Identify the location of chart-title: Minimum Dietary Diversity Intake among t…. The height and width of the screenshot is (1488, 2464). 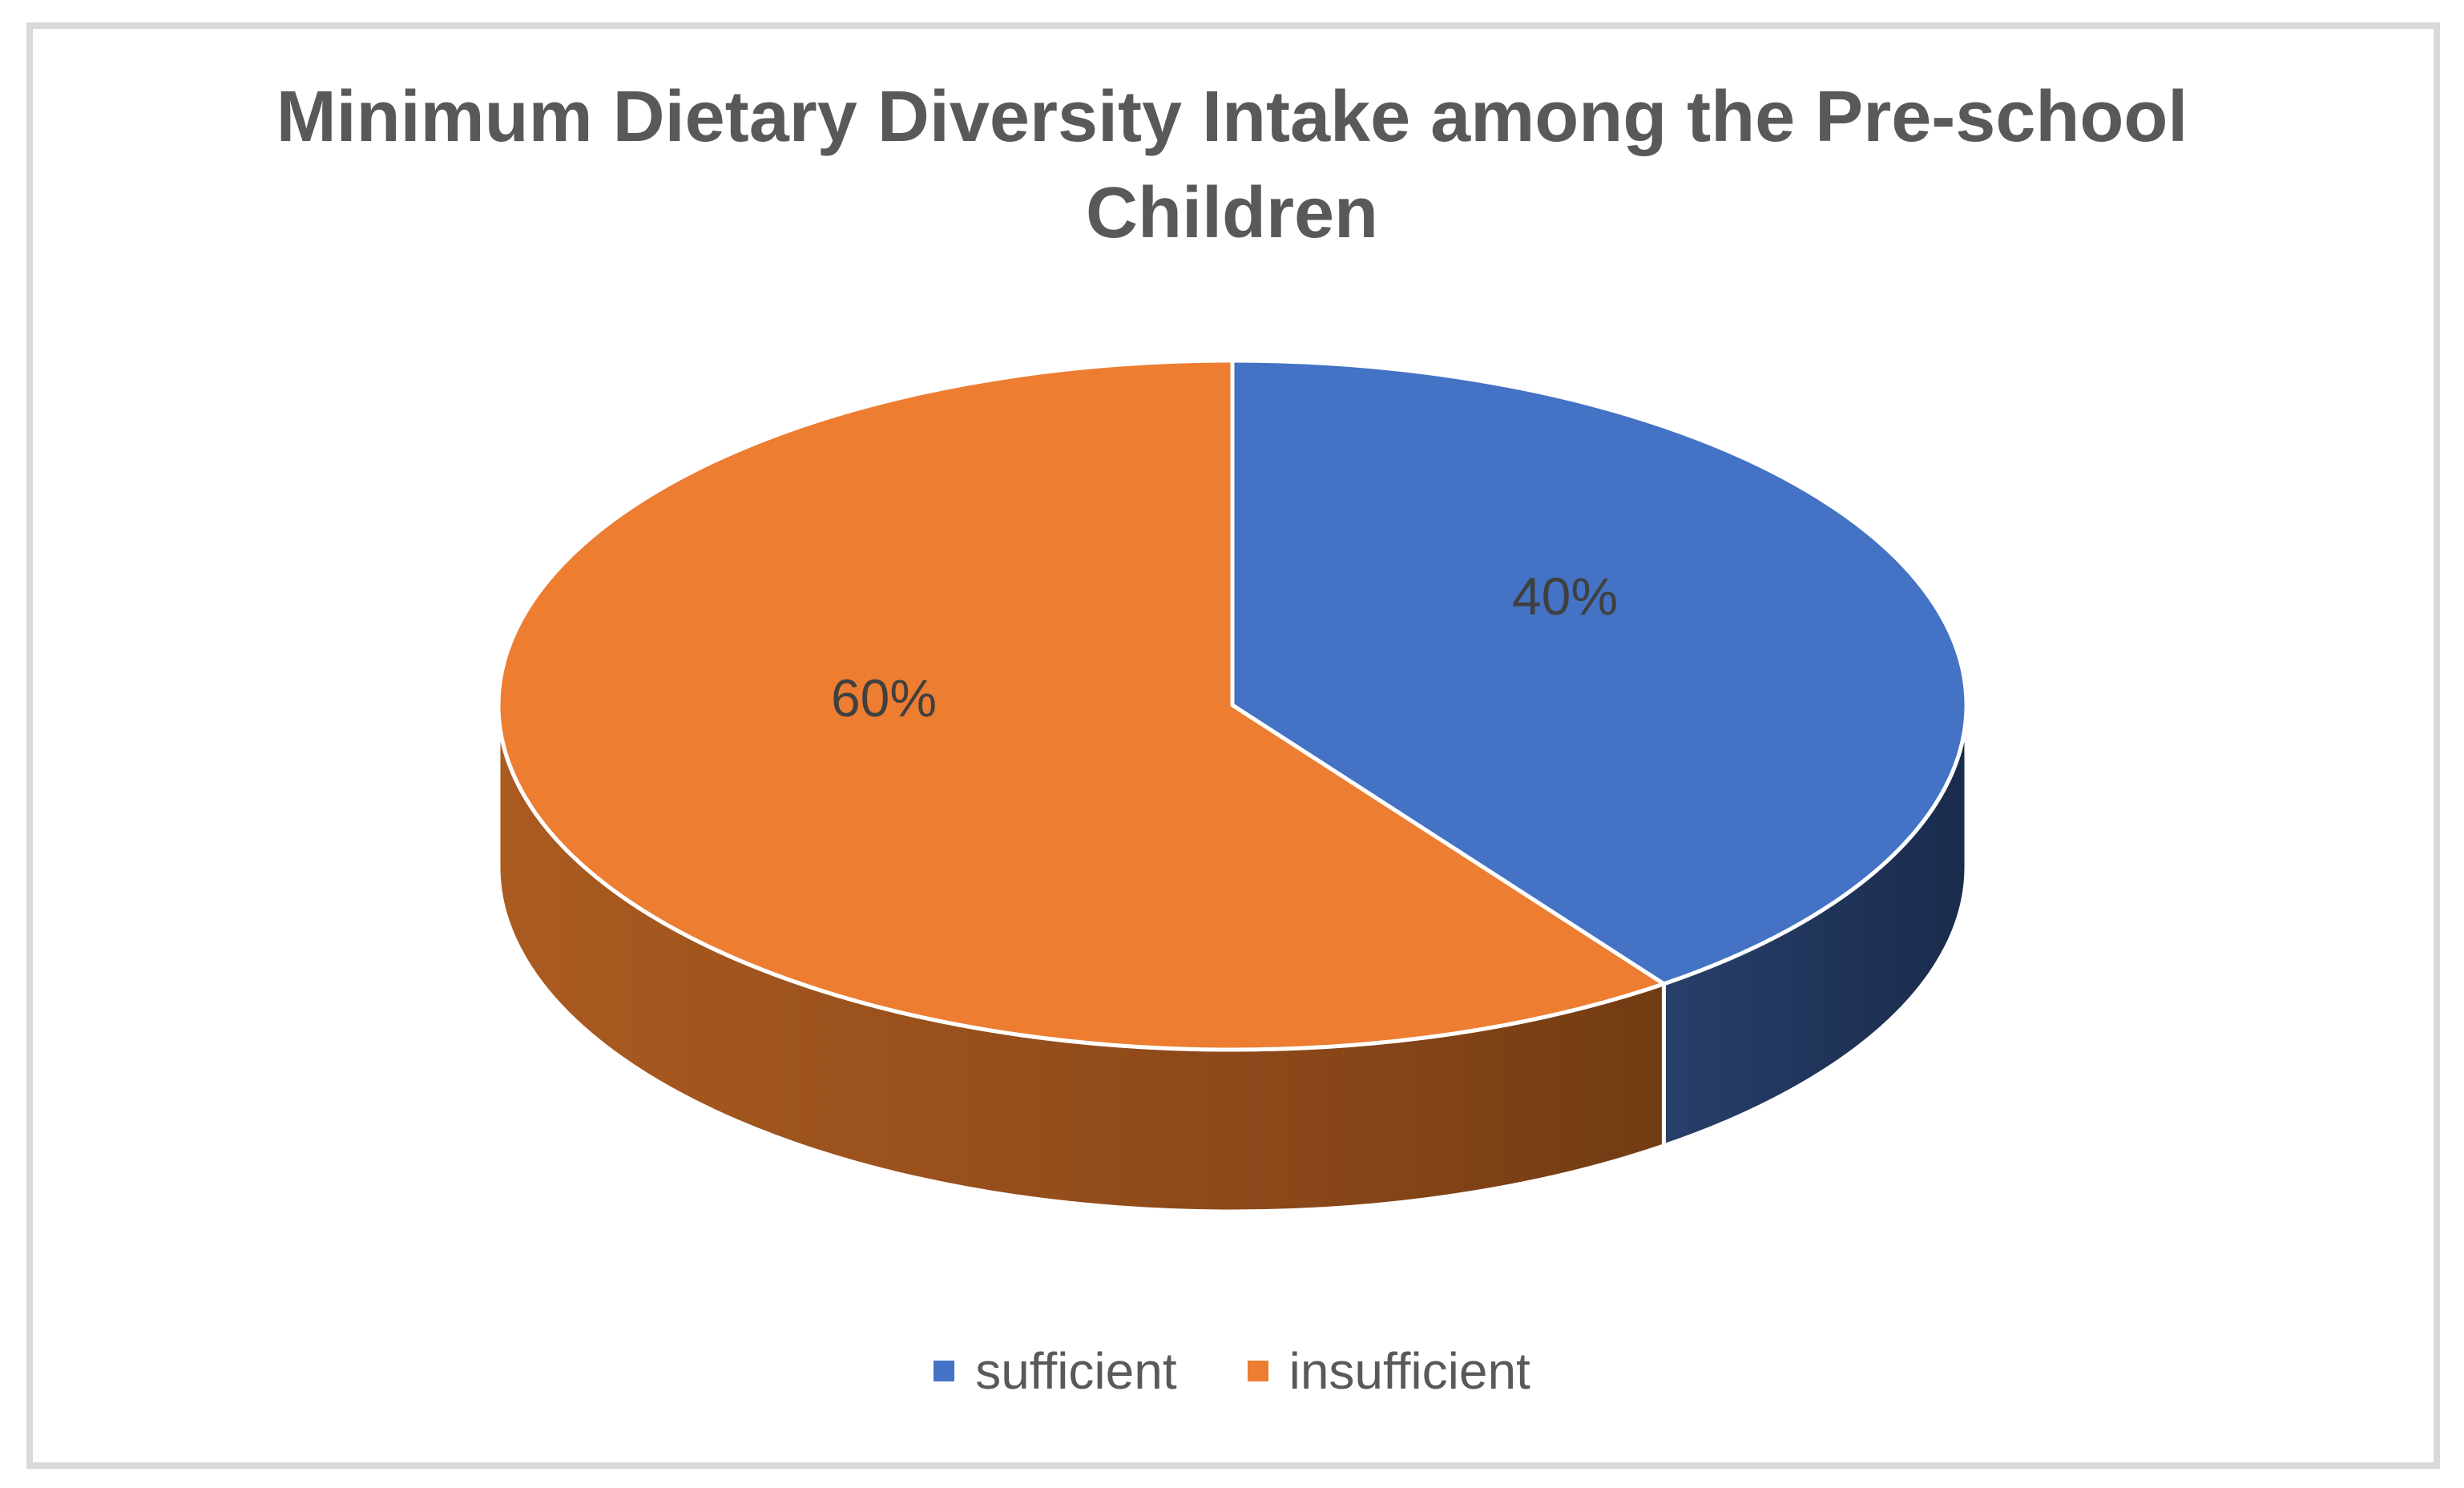
(1232, 165).